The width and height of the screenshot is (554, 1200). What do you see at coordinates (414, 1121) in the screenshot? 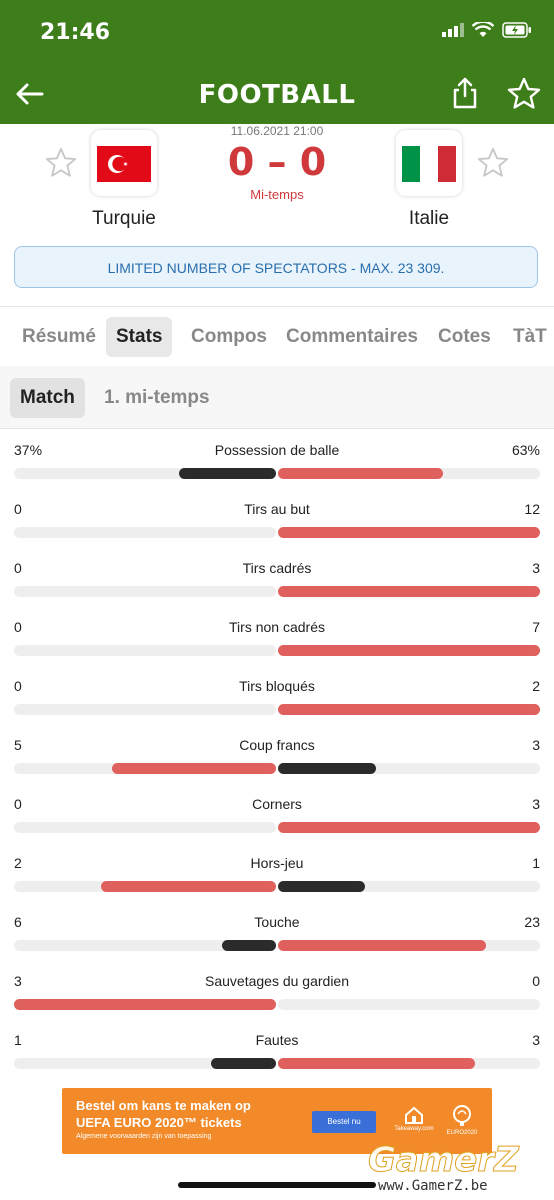
I see `ad-takeaway-logo: Takeaway.com` at bounding box center [414, 1121].